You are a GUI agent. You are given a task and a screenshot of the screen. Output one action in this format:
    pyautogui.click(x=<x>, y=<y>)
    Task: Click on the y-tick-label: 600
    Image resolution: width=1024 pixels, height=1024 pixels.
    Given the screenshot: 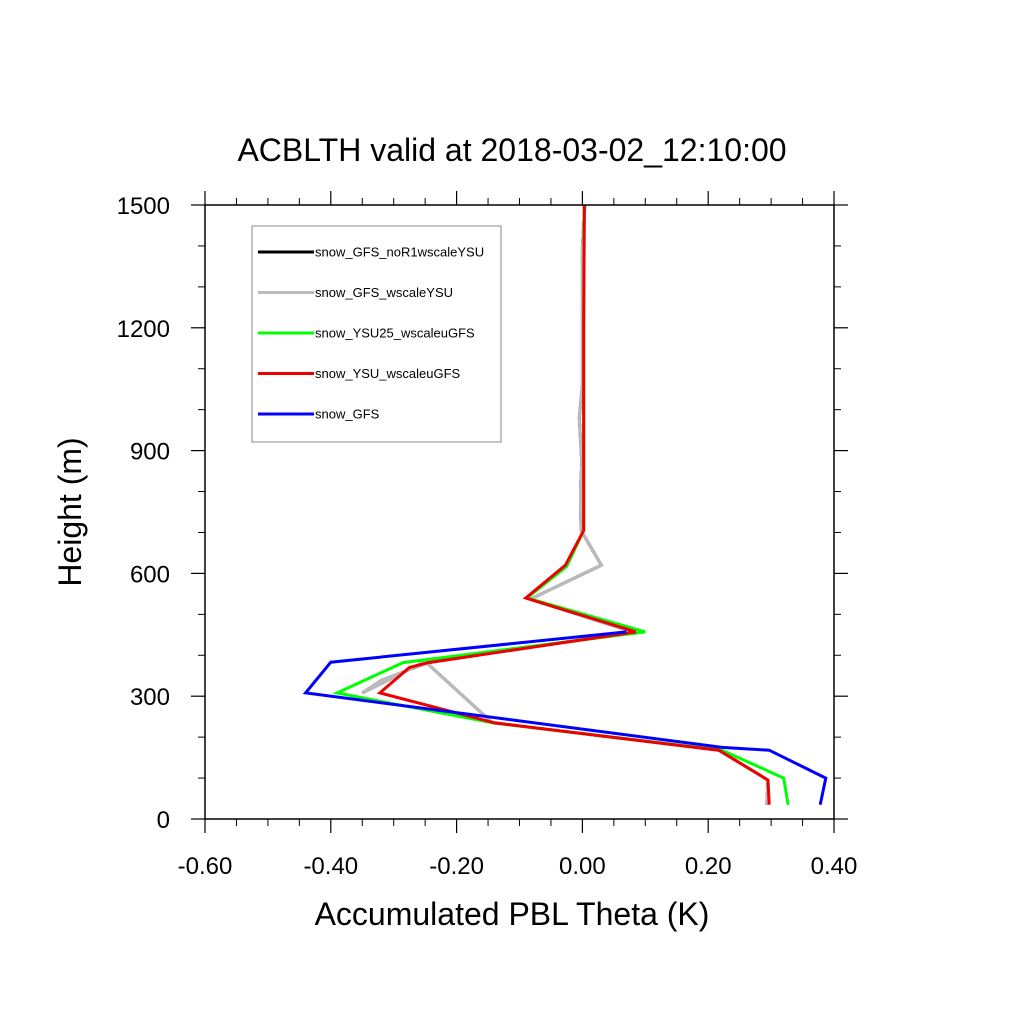 What is the action you would take?
    pyautogui.click(x=150, y=574)
    